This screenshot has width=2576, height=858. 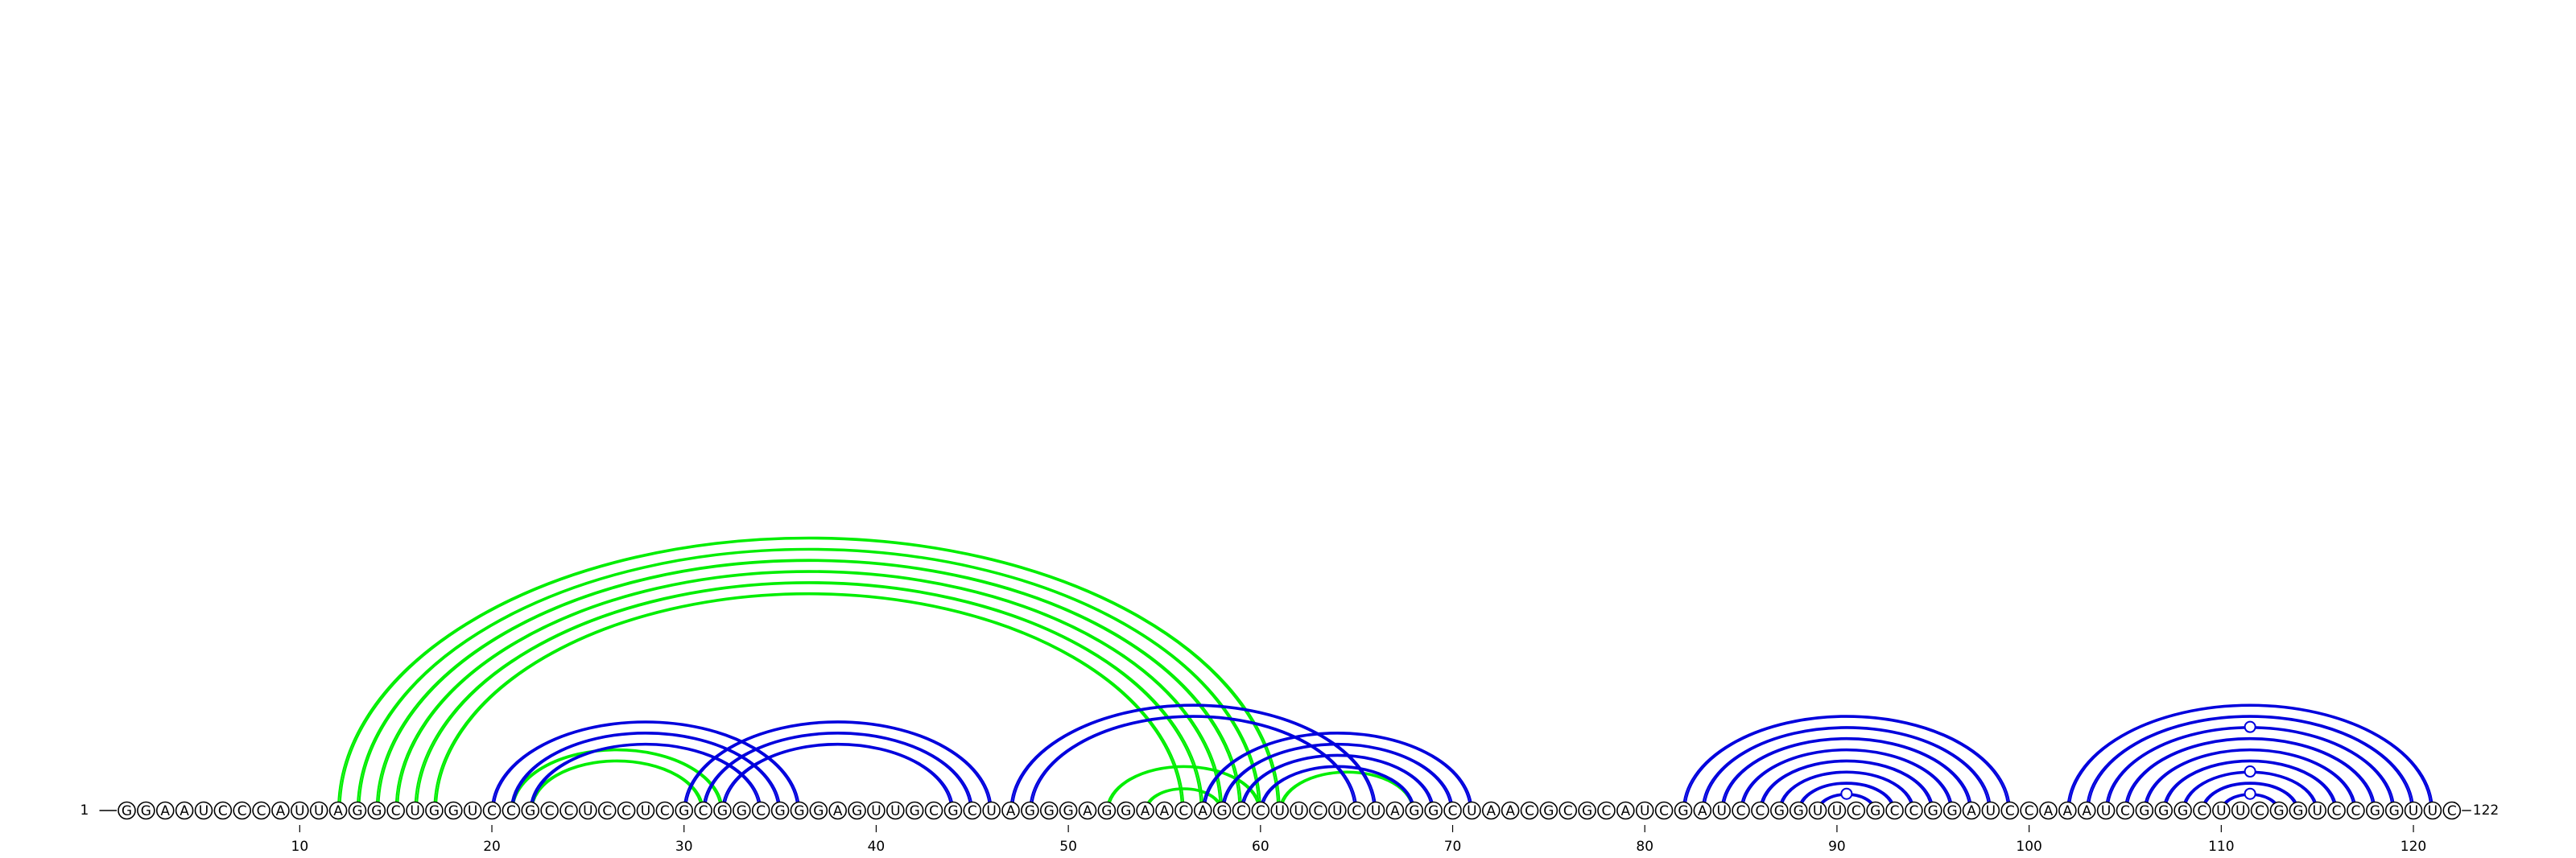 I want to click on nucleotide-letter-96: G, so click(x=1952, y=811).